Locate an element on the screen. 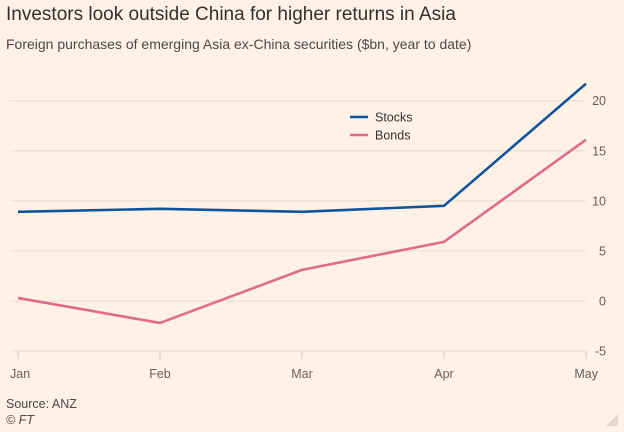 The image size is (624, 432). legend-label-stocks: Stocks is located at coordinates (394, 118).